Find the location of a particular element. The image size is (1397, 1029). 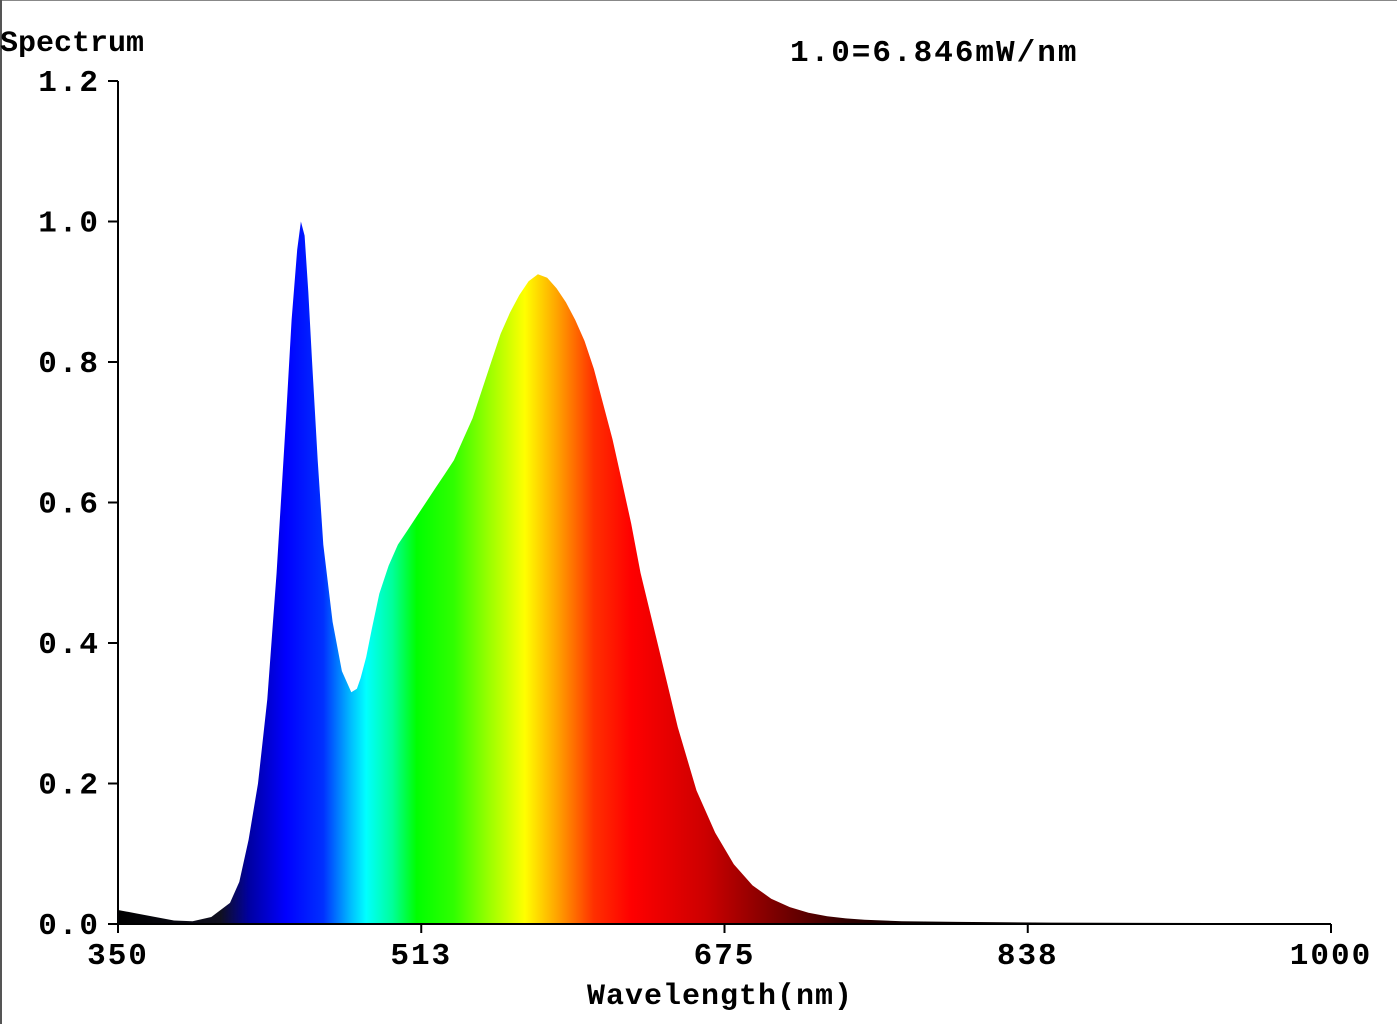

y-tick-label: 0.8 is located at coordinates (69, 364).